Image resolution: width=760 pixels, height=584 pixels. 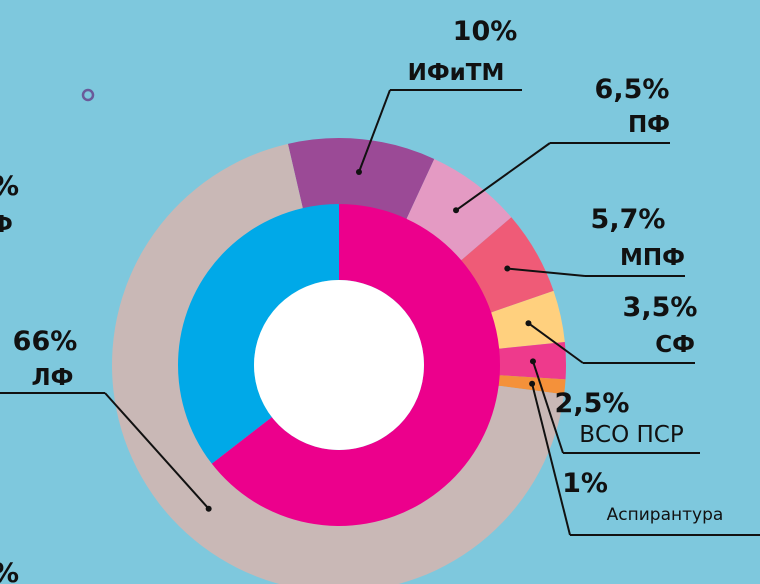 I want to click on value-label: 10%, so click(x=485, y=31).